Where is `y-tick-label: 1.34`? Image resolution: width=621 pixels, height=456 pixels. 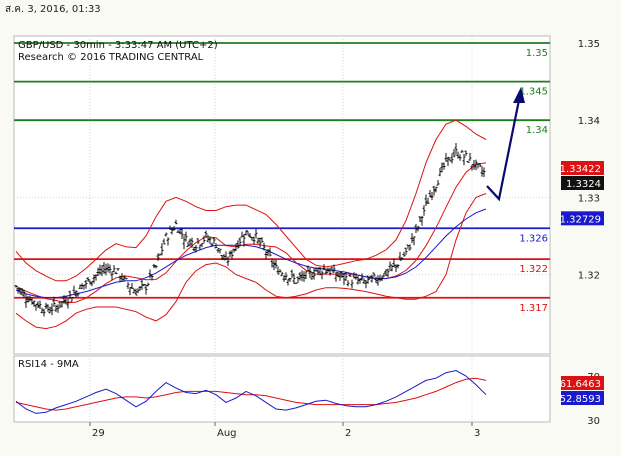
y-tick-label: 1.34 is located at coordinates (589, 121).